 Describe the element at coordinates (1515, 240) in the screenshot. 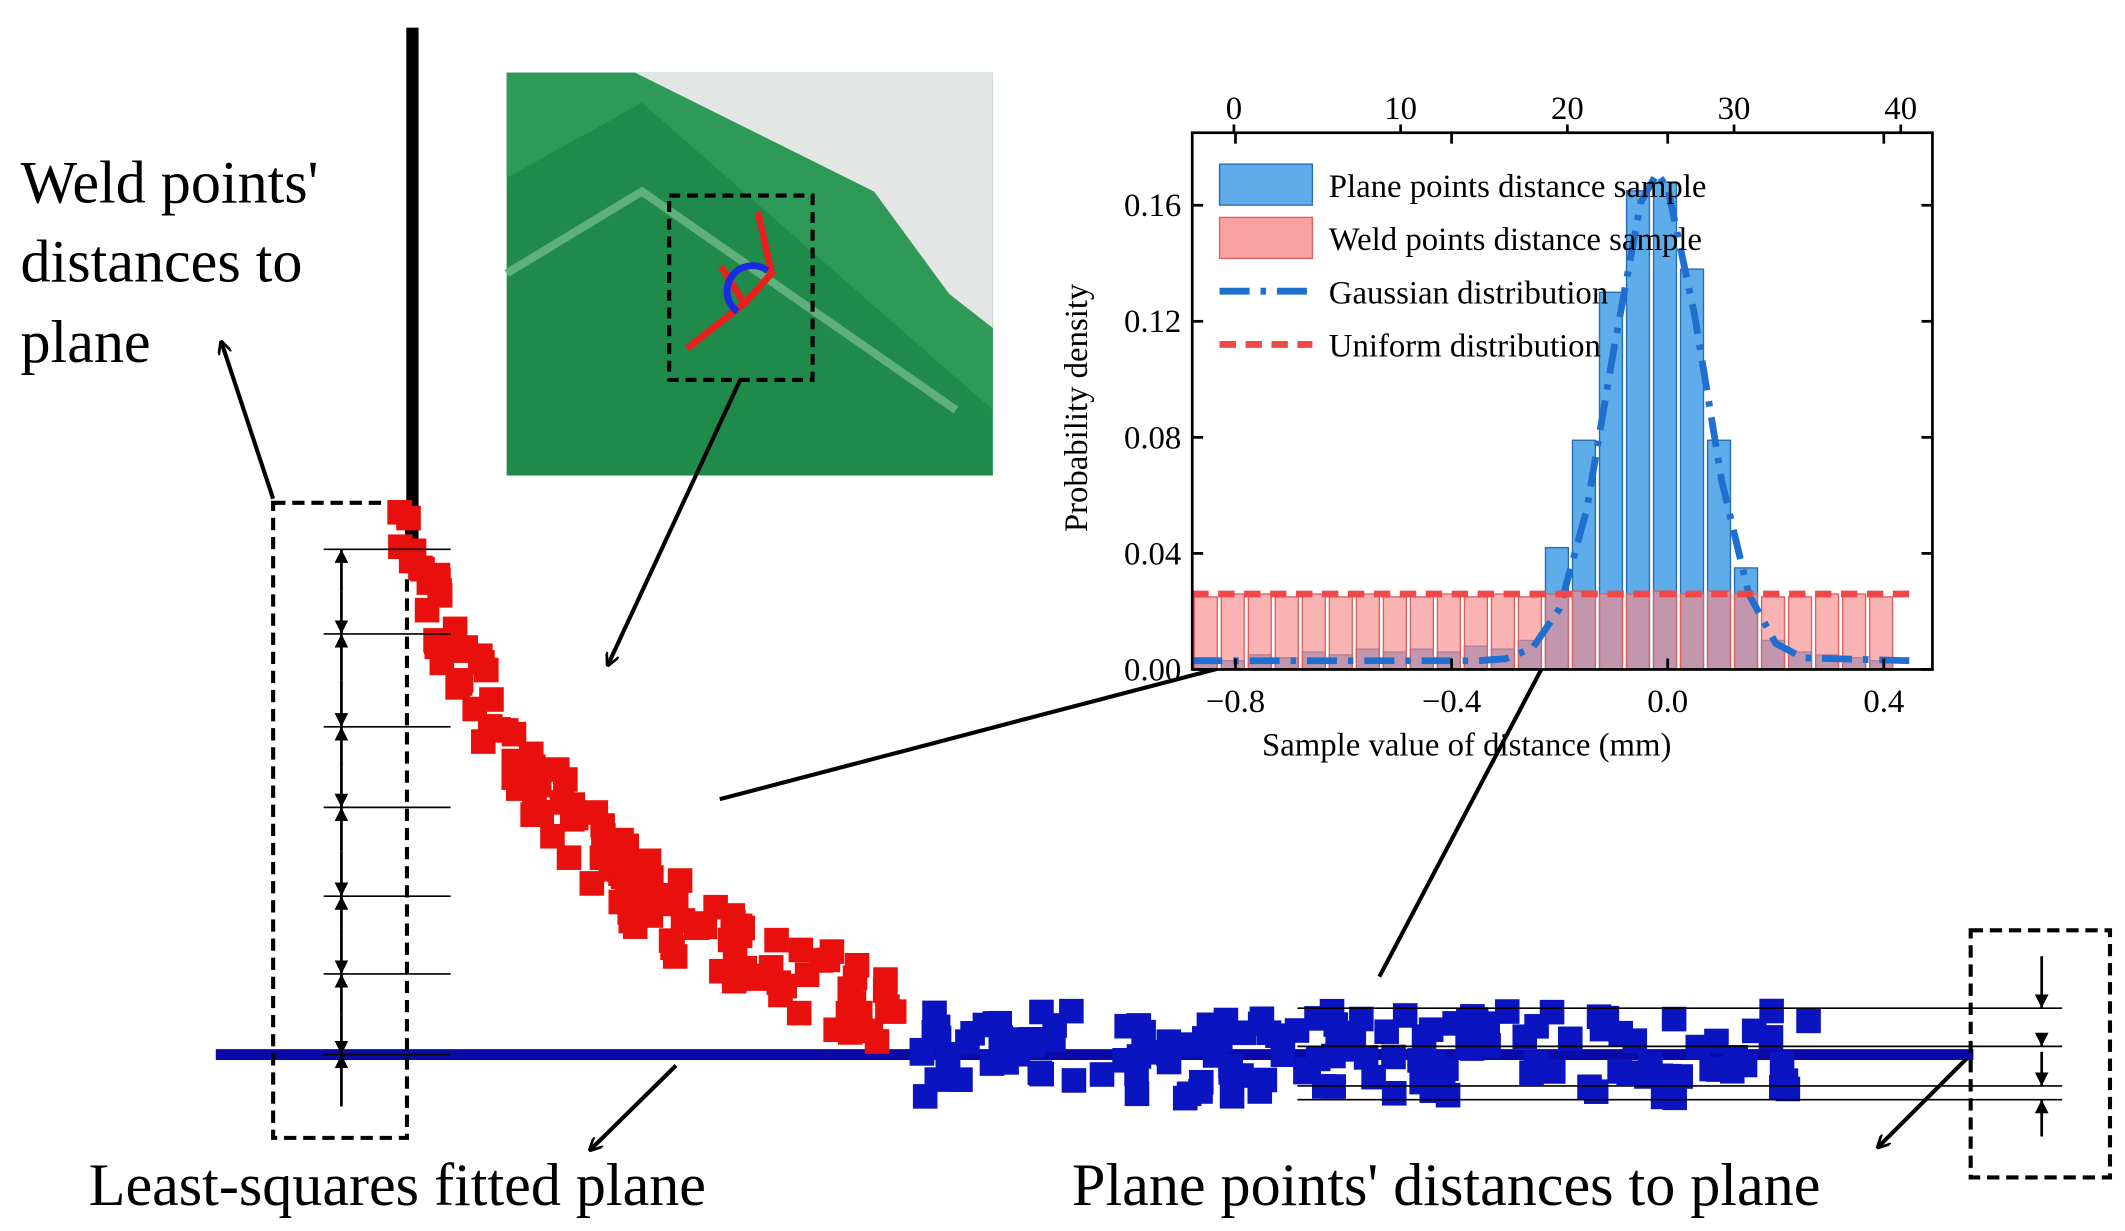

I see `legend-label: Weld points distance sample` at that location.